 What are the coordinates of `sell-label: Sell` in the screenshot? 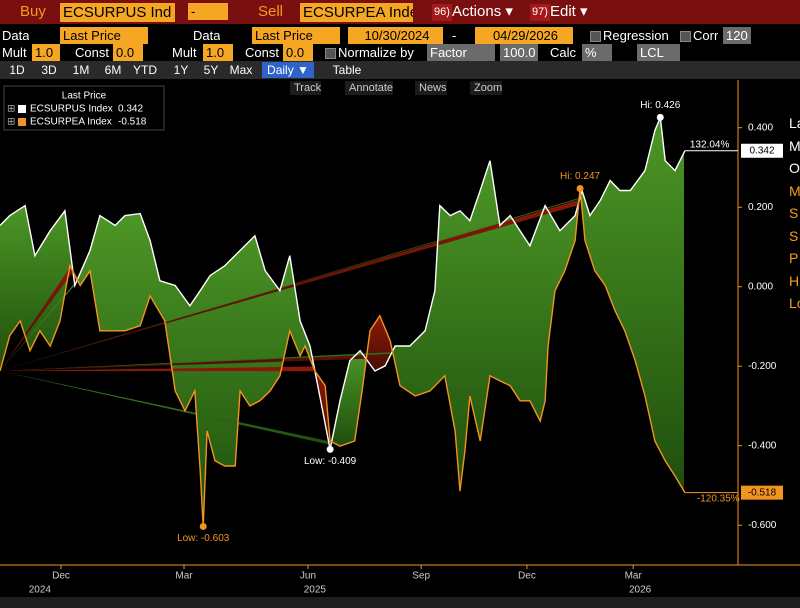 It's located at (271, 11).